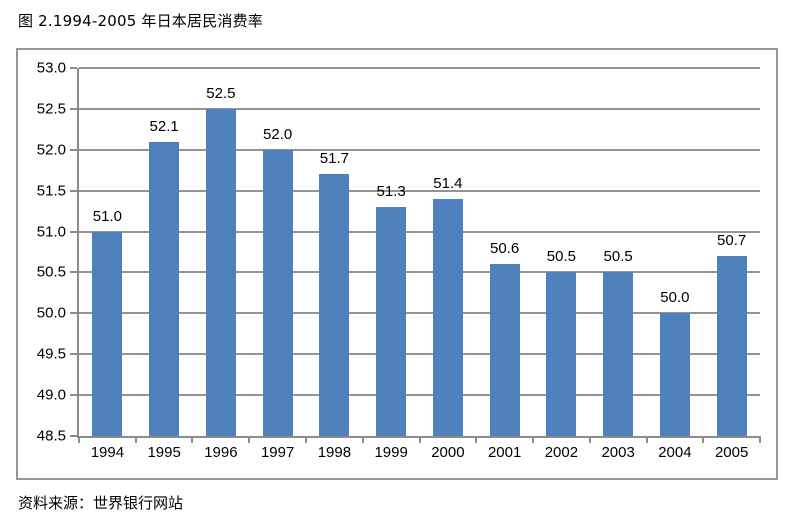 The image size is (800, 522). What do you see at coordinates (505, 249) in the screenshot?
I see `bar-value-label: 50.6` at bounding box center [505, 249].